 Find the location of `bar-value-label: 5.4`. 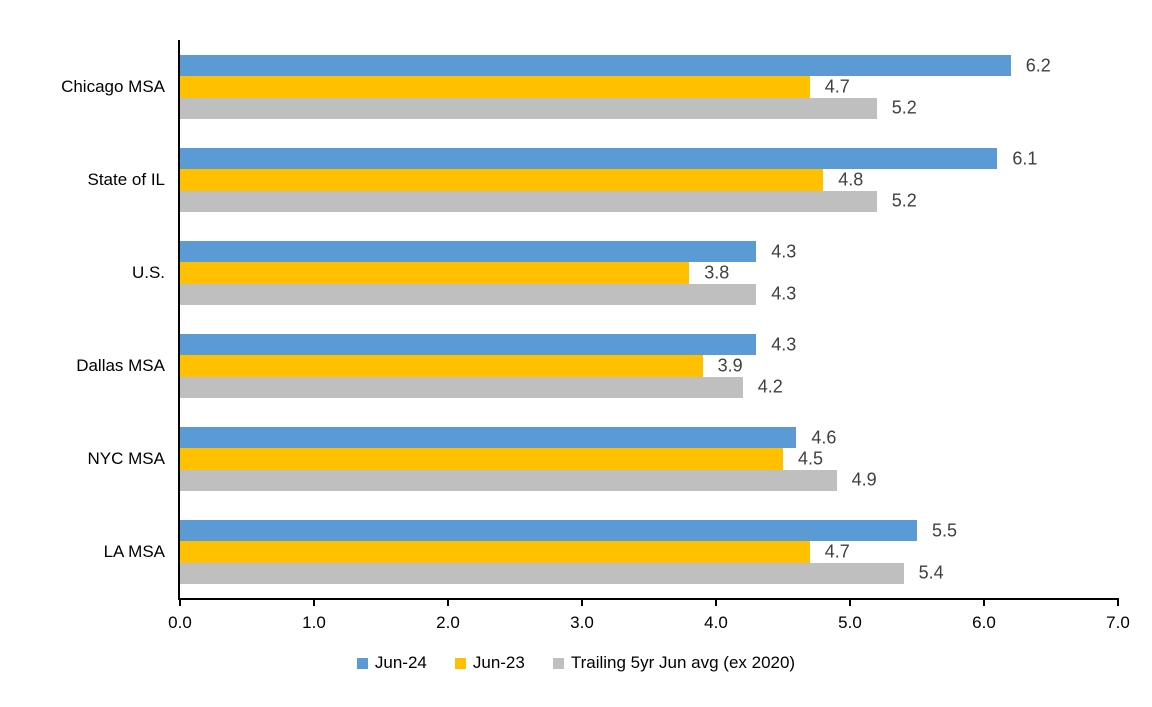

bar-value-label: 5.4 is located at coordinates (931, 572).